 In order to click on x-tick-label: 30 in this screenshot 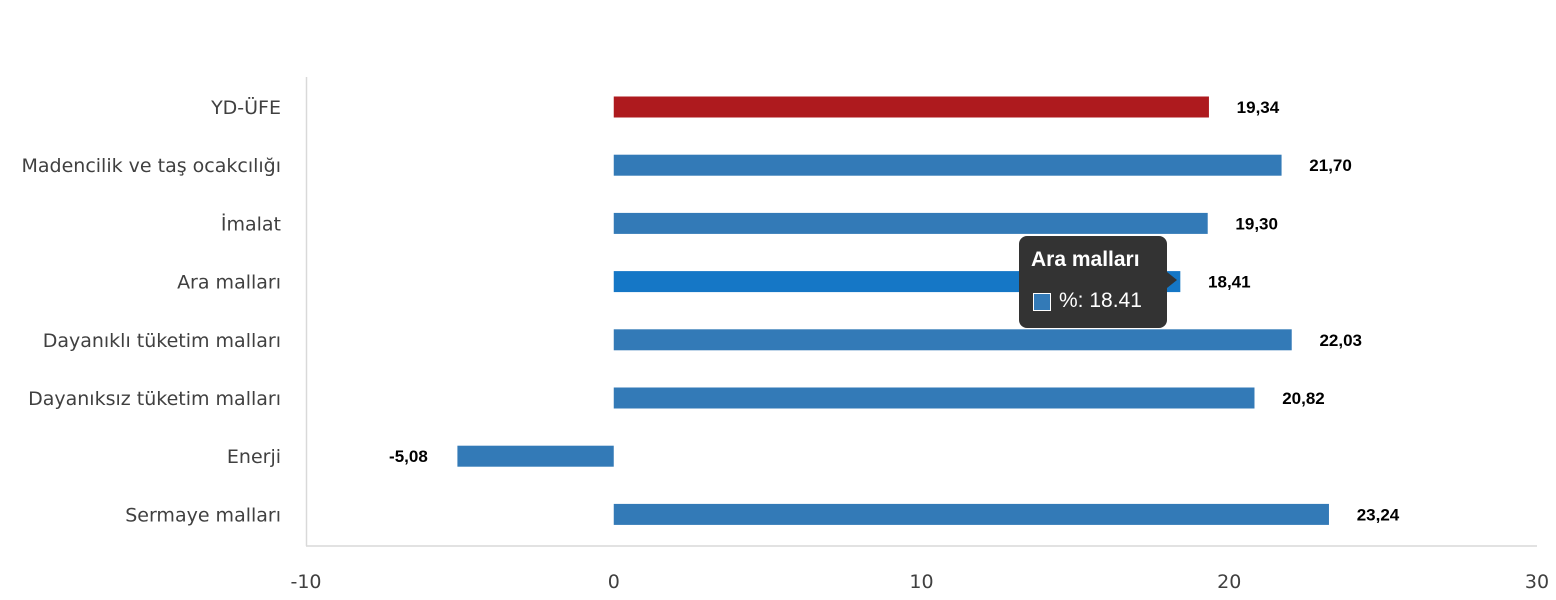, I will do `click(1537, 582)`.